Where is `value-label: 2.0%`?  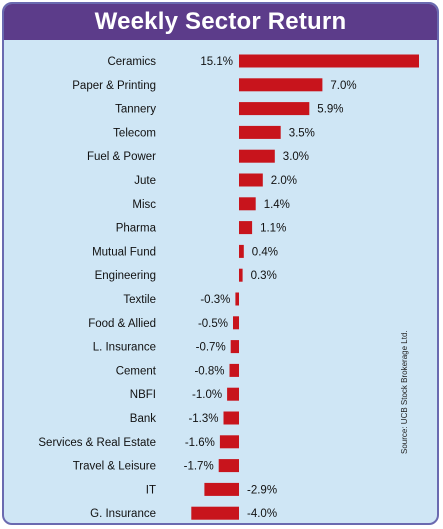
value-label: 2.0% is located at coordinates (284, 181).